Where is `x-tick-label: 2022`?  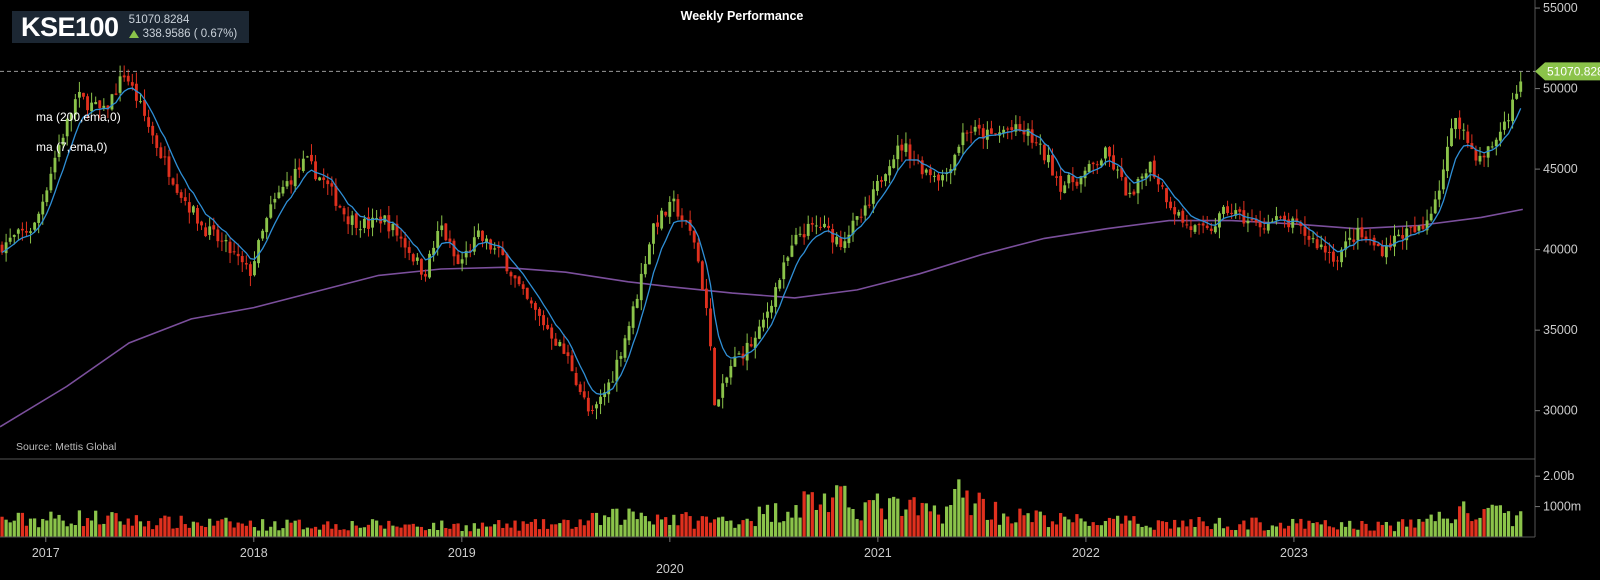
x-tick-label: 2022 is located at coordinates (1086, 553).